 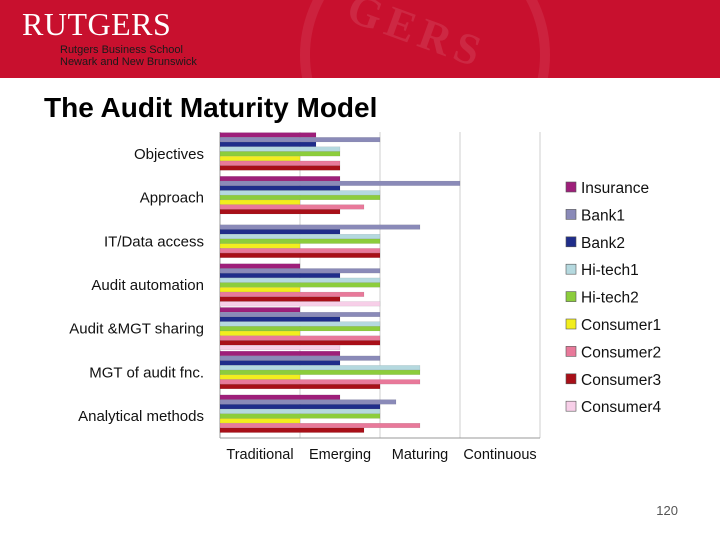 I want to click on category-label: MGT of audit fnc., so click(x=146, y=372).